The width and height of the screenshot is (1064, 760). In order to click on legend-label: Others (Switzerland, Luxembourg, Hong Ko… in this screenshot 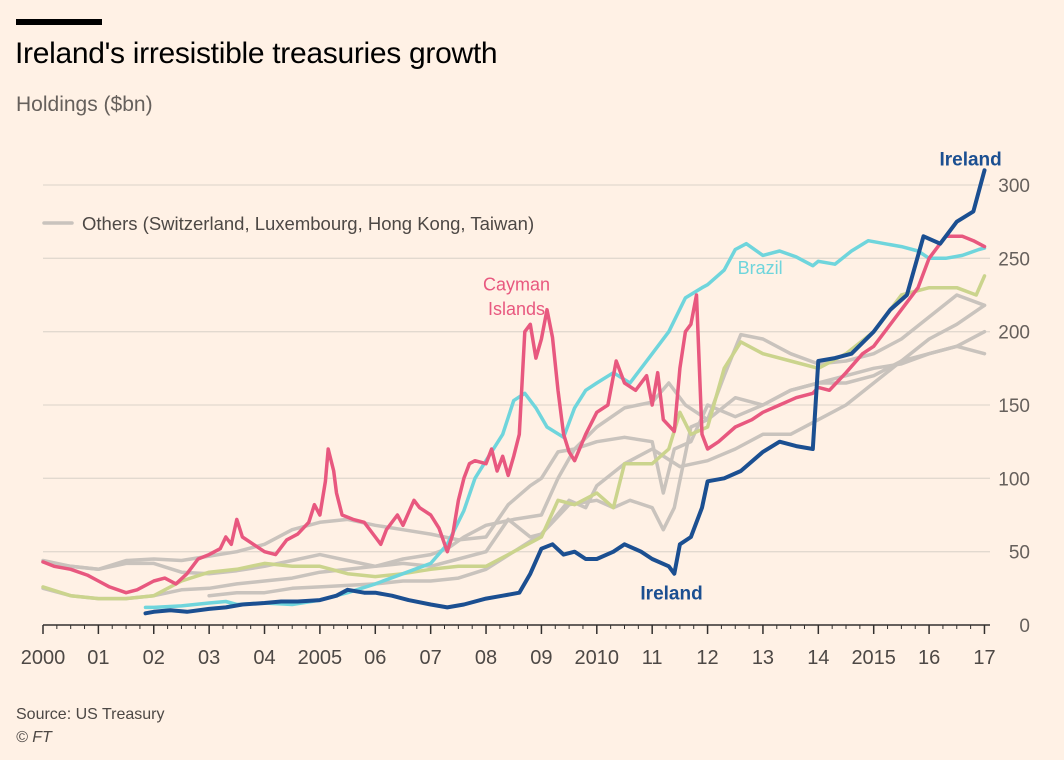, I will do `click(308, 223)`.